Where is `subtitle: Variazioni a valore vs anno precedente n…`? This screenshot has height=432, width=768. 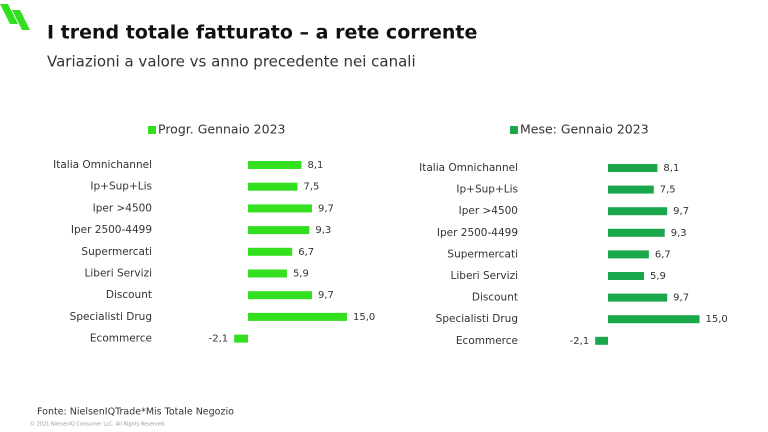 subtitle: Variazioni a valore vs anno precedente n… is located at coordinates (231, 62).